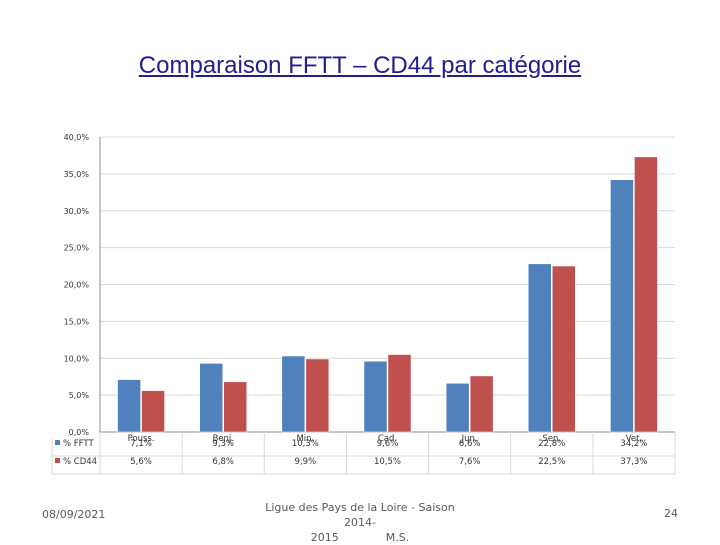 The width and height of the screenshot is (720, 545). What do you see at coordinates (223, 439) in the screenshot?
I see `category-label: Benj.` at bounding box center [223, 439].